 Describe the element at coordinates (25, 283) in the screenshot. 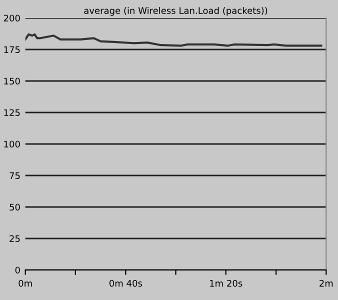

I see `x-tick-label: 0m` at that location.